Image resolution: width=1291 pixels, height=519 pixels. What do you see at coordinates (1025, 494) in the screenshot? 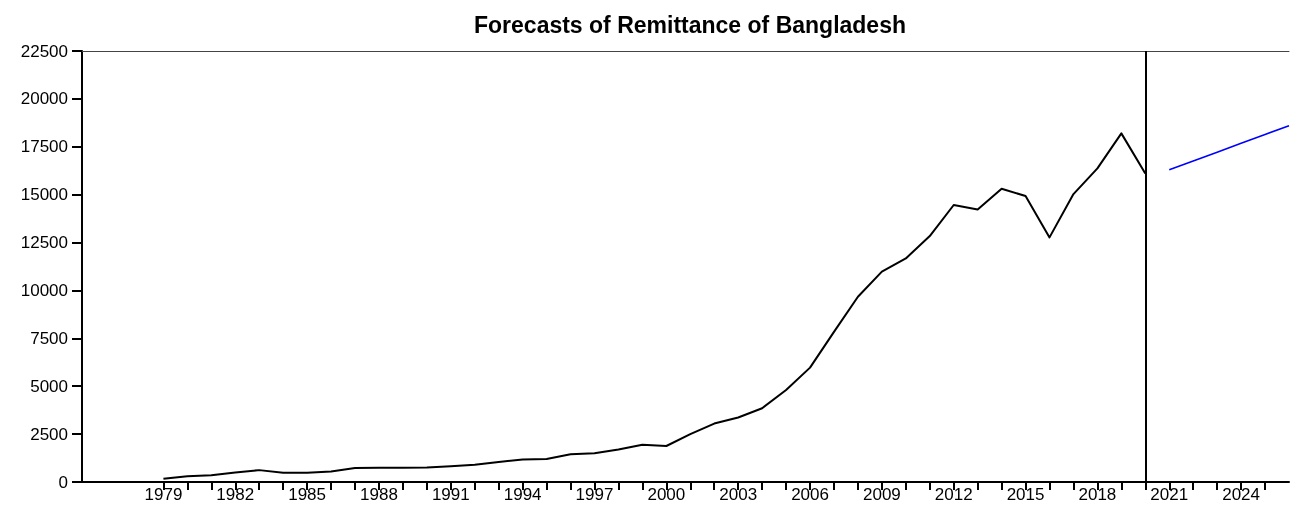
I see `x-tick-label: 2015` at bounding box center [1025, 494].